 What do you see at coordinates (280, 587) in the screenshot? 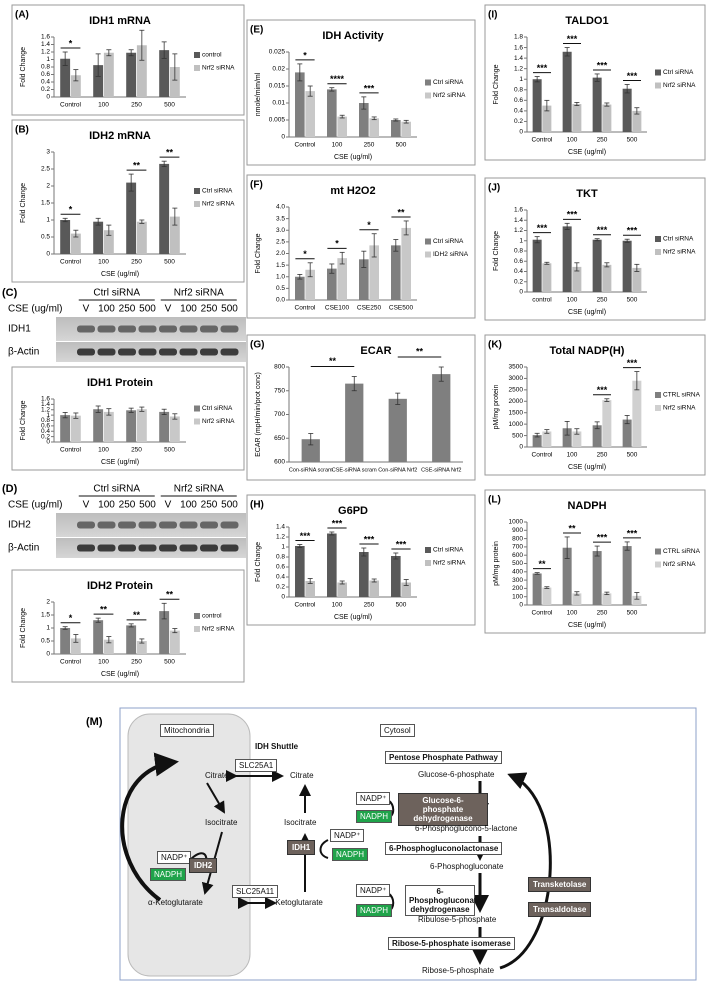
I see `y-tick-label: 0.2` at bounding box center [280, 587].